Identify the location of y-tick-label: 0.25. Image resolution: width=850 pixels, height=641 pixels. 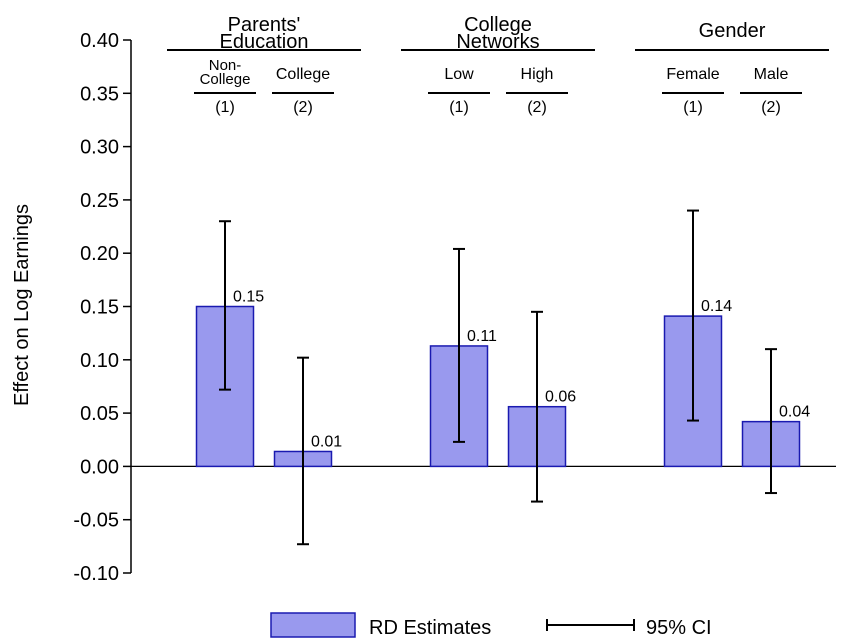
(99, 201).